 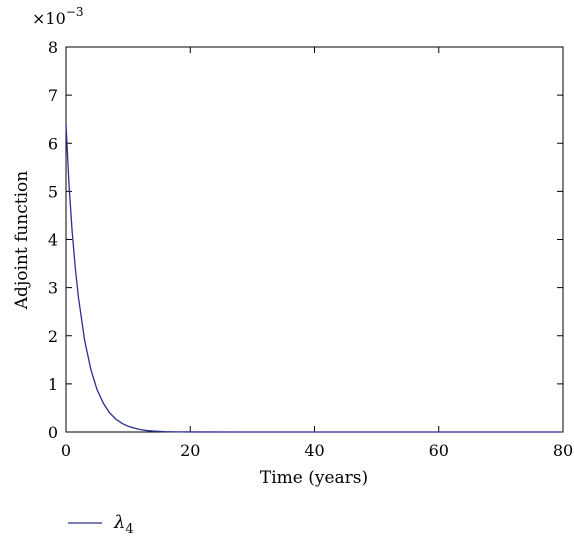 What do you see at coordinates (314, 450) in the screenshot?
I see `x-tick-label: 40` at bounding box center [314, 450].